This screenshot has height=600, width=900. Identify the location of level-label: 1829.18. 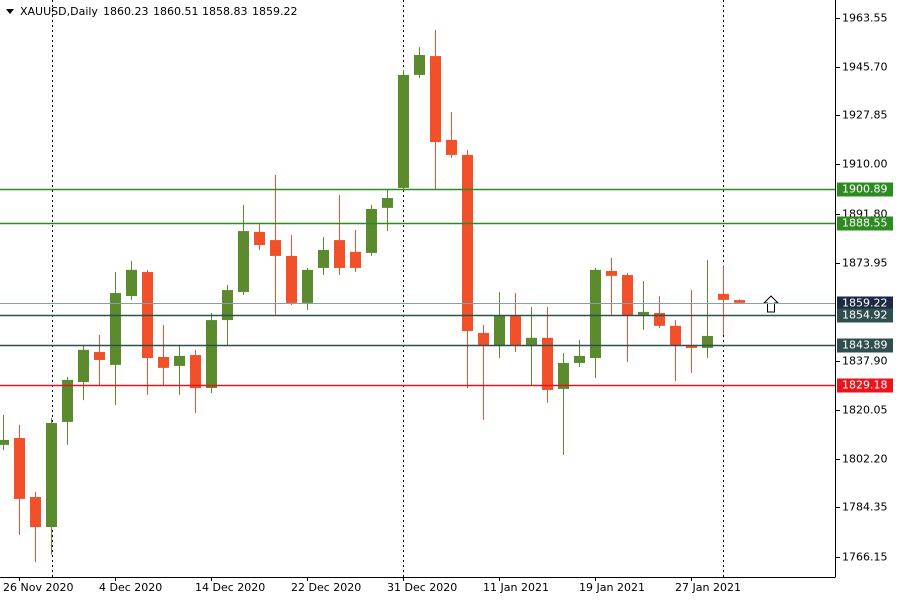
(865, 385).